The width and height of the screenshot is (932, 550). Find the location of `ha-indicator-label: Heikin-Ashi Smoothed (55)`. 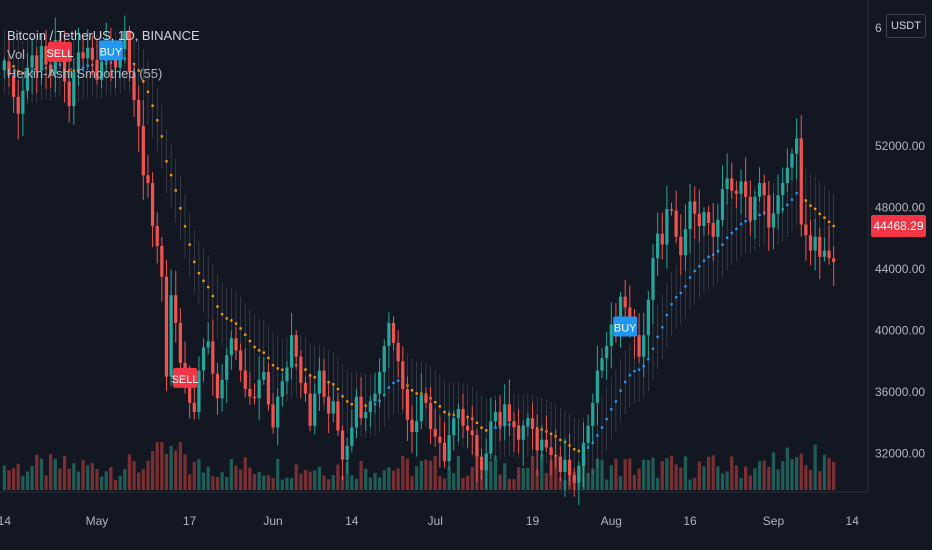

ha-indicator-label: Heikin-Ashi Smoothed (55) is located at coordinates (85, 73).